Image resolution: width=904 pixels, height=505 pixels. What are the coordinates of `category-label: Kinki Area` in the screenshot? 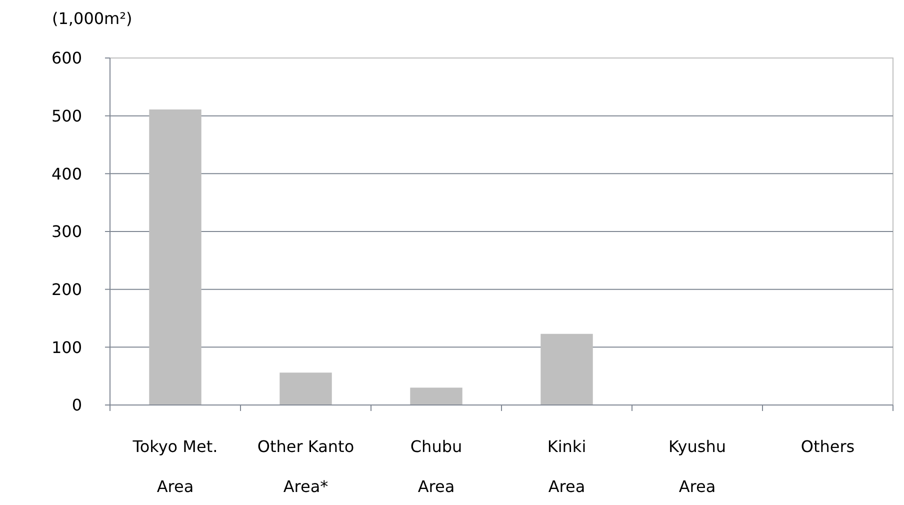 It's located at (566, 466).